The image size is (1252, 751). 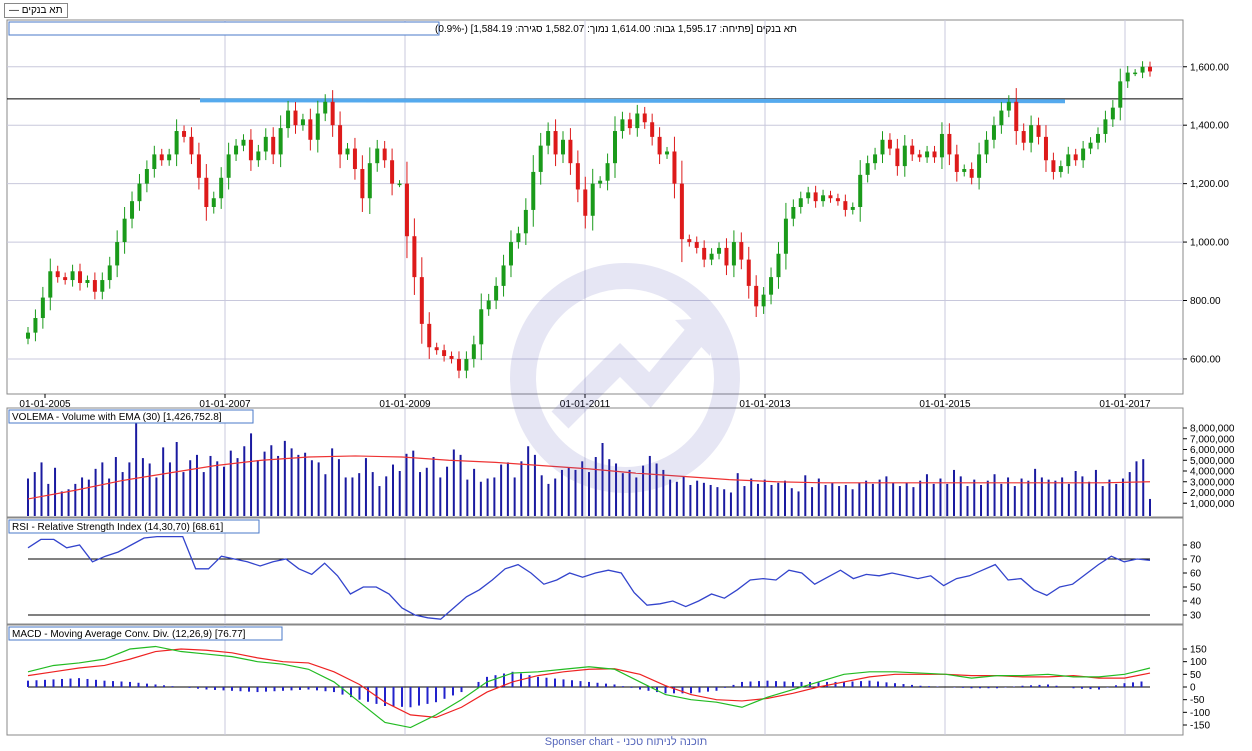 What do you see at coordinates (625, 378) in the screenshot?
I see `watermark-logo` at bounding box center [625, 378].